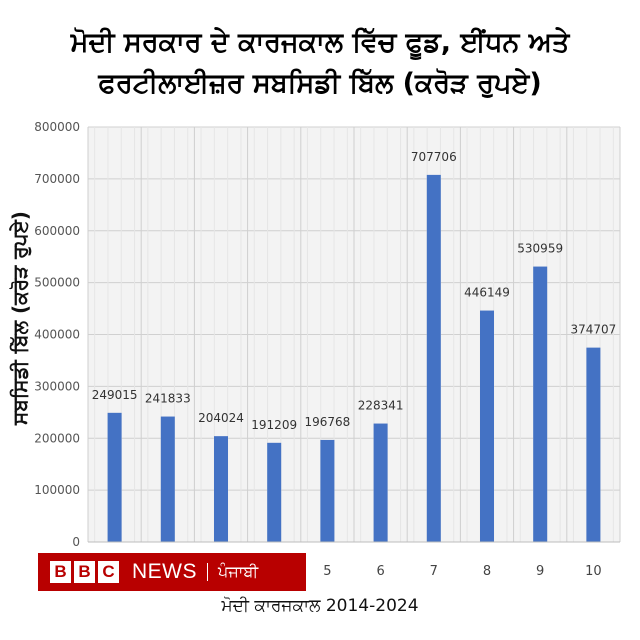 Image resolution: width=640 pixels, height=640 pixels. What do you see at coordinates (57, 283) in the screenshot?
I see `y-tick-label: 500000` at bounding box center [57, 283].